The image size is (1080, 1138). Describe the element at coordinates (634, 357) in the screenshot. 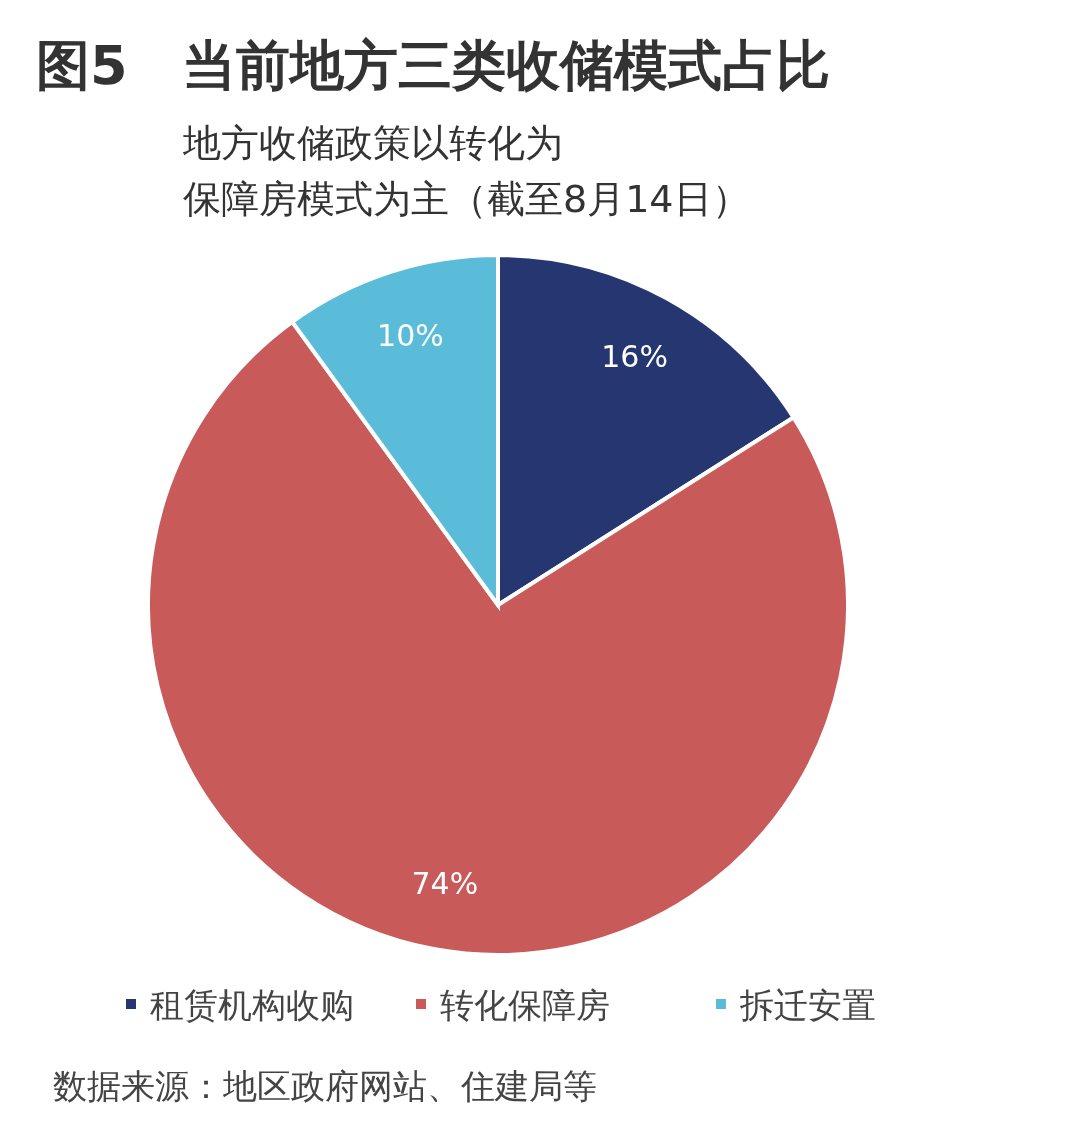

I see `data-label: 16%` at that location.